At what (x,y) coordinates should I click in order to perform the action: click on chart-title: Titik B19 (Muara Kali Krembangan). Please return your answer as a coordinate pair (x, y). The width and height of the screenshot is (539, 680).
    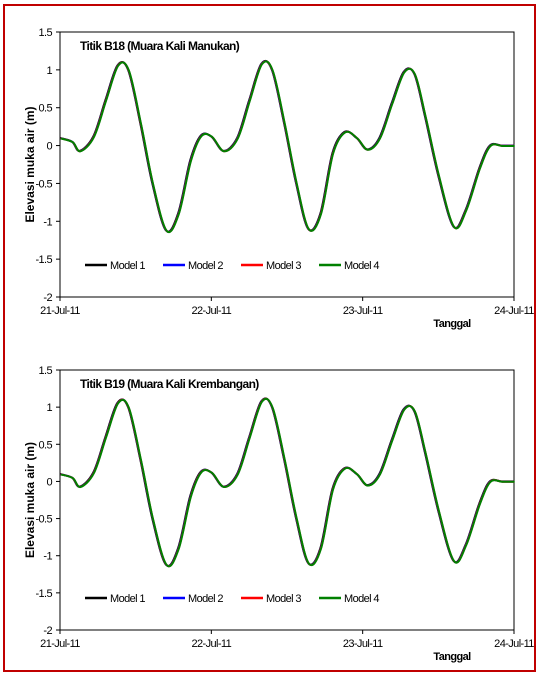
    Looking at the image, I should click on (169, 384).